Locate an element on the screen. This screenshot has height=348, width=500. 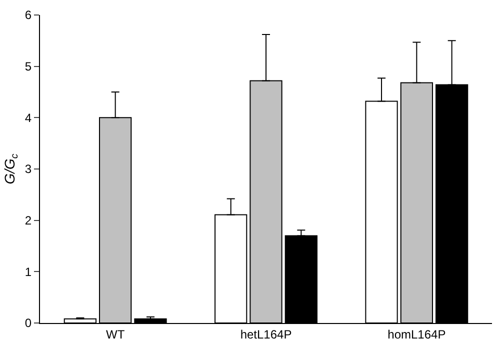
y-tick-label: 1 is located at coordinates (28, 271).